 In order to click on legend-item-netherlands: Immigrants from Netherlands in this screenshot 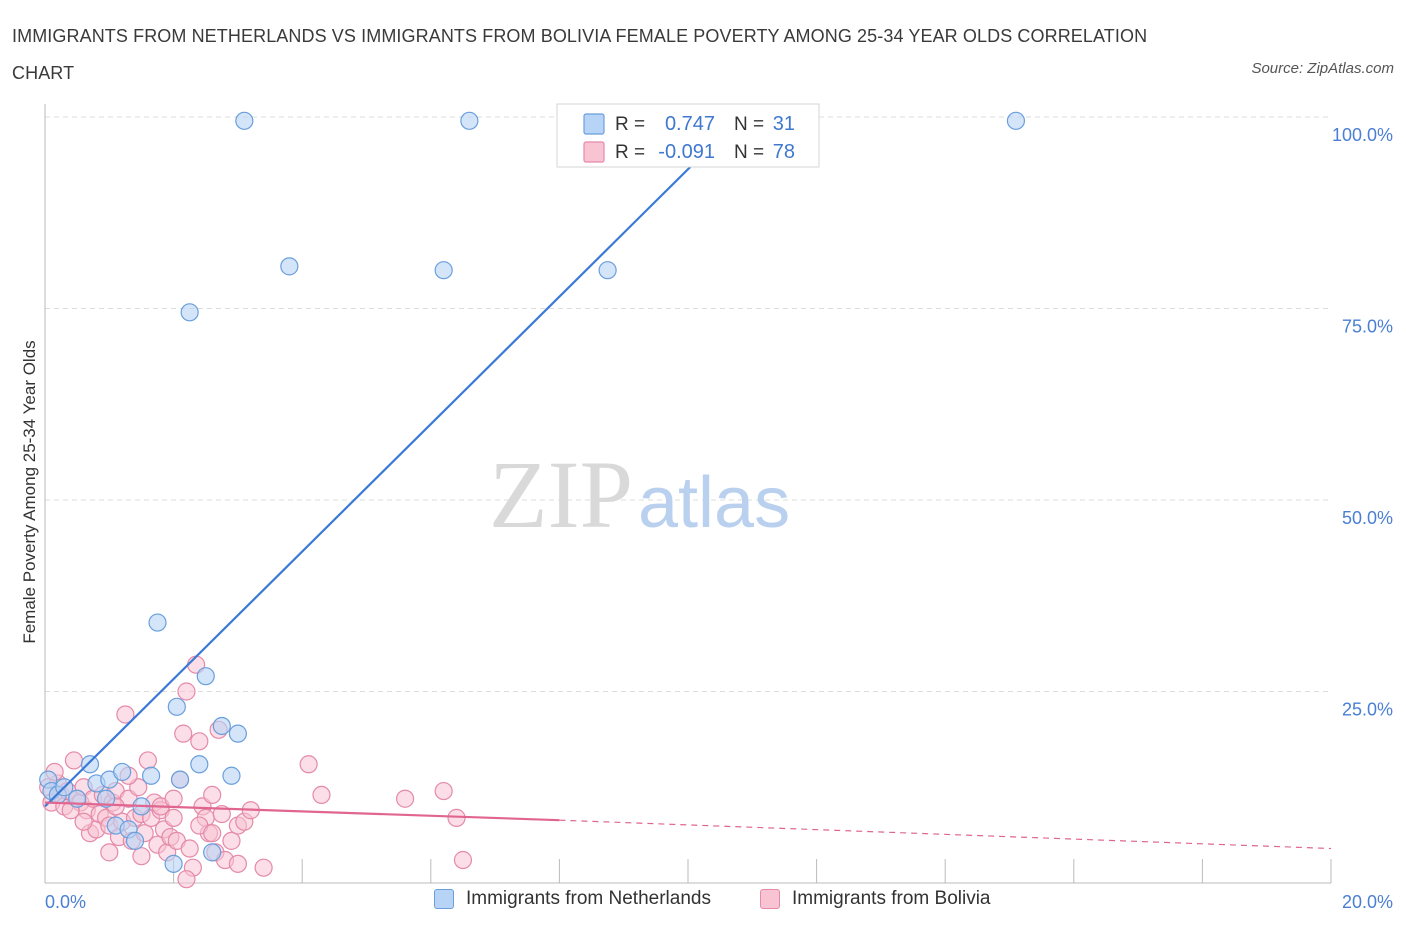, I will do `click(572, 899)`.